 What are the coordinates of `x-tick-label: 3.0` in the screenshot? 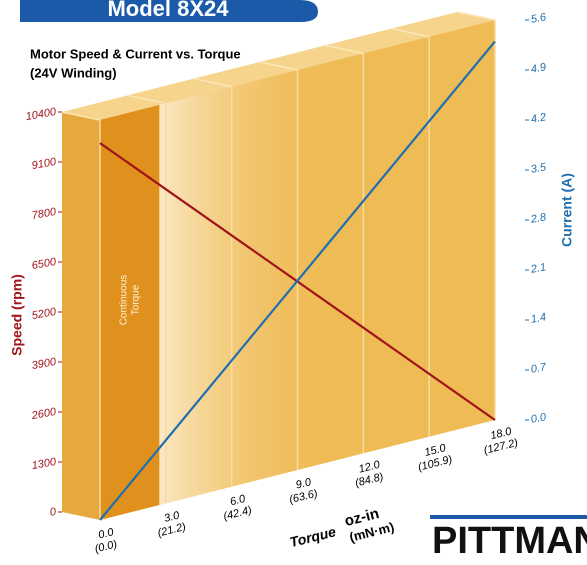 It's located at (172, 517).